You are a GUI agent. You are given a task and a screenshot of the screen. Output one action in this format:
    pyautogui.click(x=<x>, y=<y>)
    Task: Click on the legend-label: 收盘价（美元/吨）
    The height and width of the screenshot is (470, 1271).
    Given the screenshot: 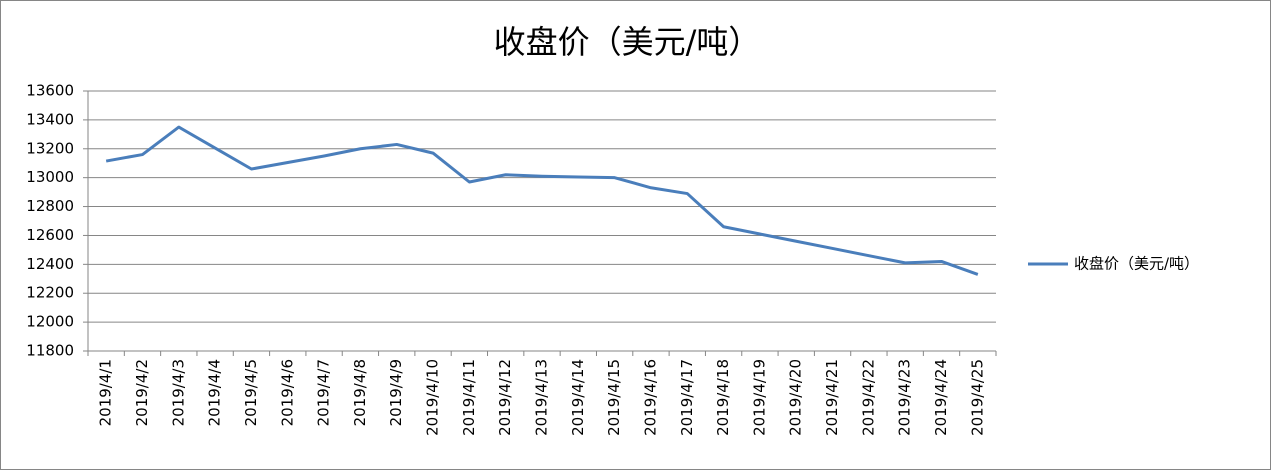 What is the action you would take?
    pyautogui.click(x=1136, y=264)
    